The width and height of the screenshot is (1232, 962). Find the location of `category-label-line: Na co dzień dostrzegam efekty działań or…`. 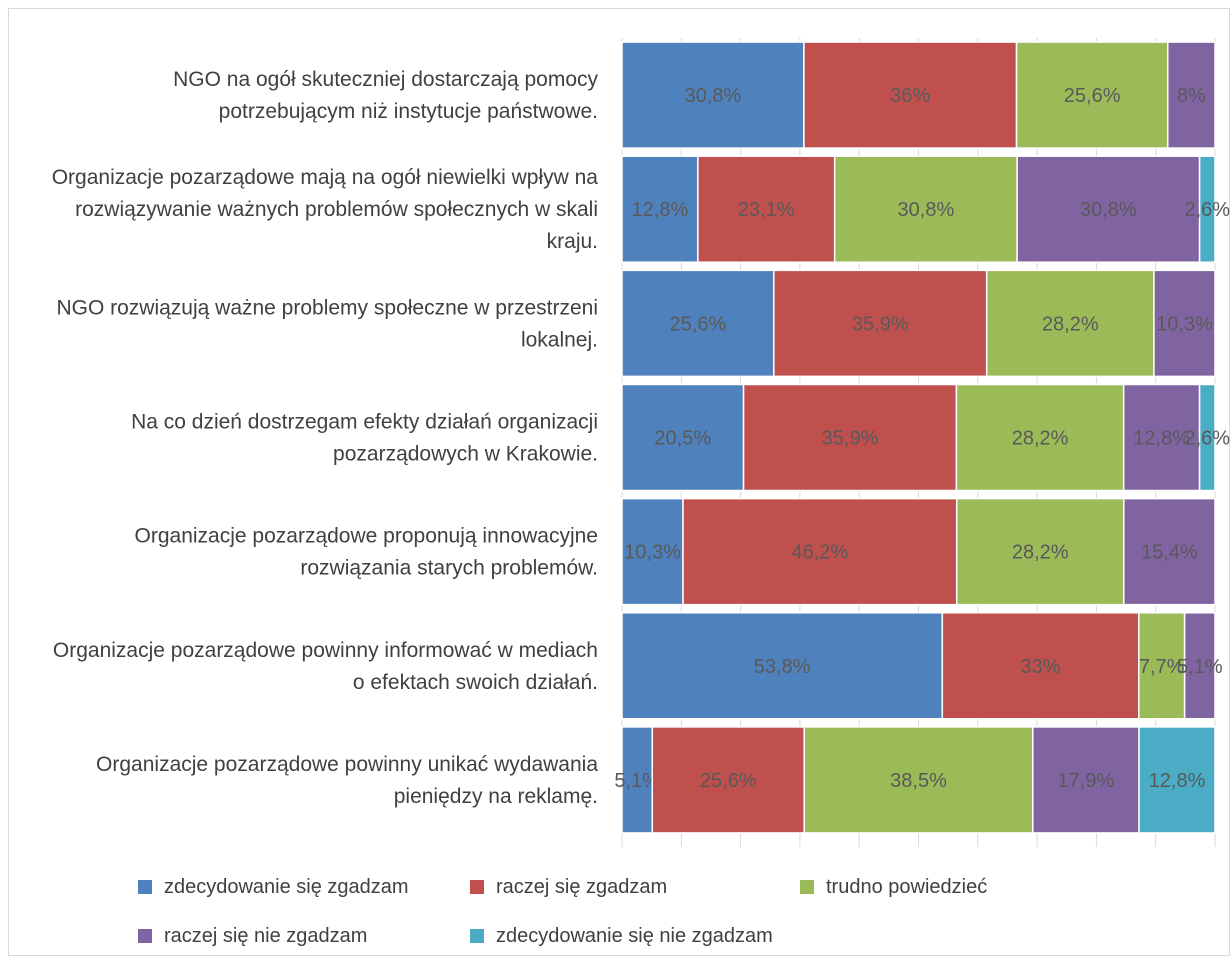

category-label-line: Na co dzień dostrzegam efekty działań or… is located at coordinates (364, 422).